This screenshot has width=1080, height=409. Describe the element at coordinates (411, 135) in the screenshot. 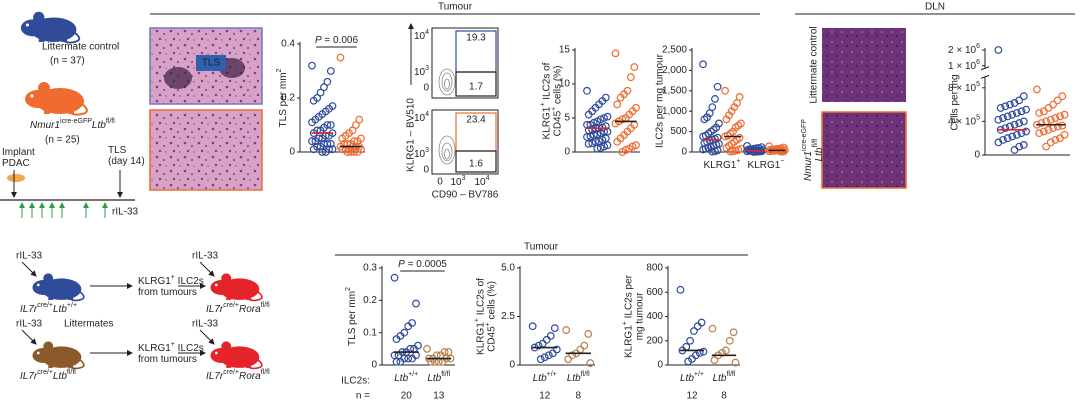

I see `axis-label: KLRG1 – BV510` at that location.